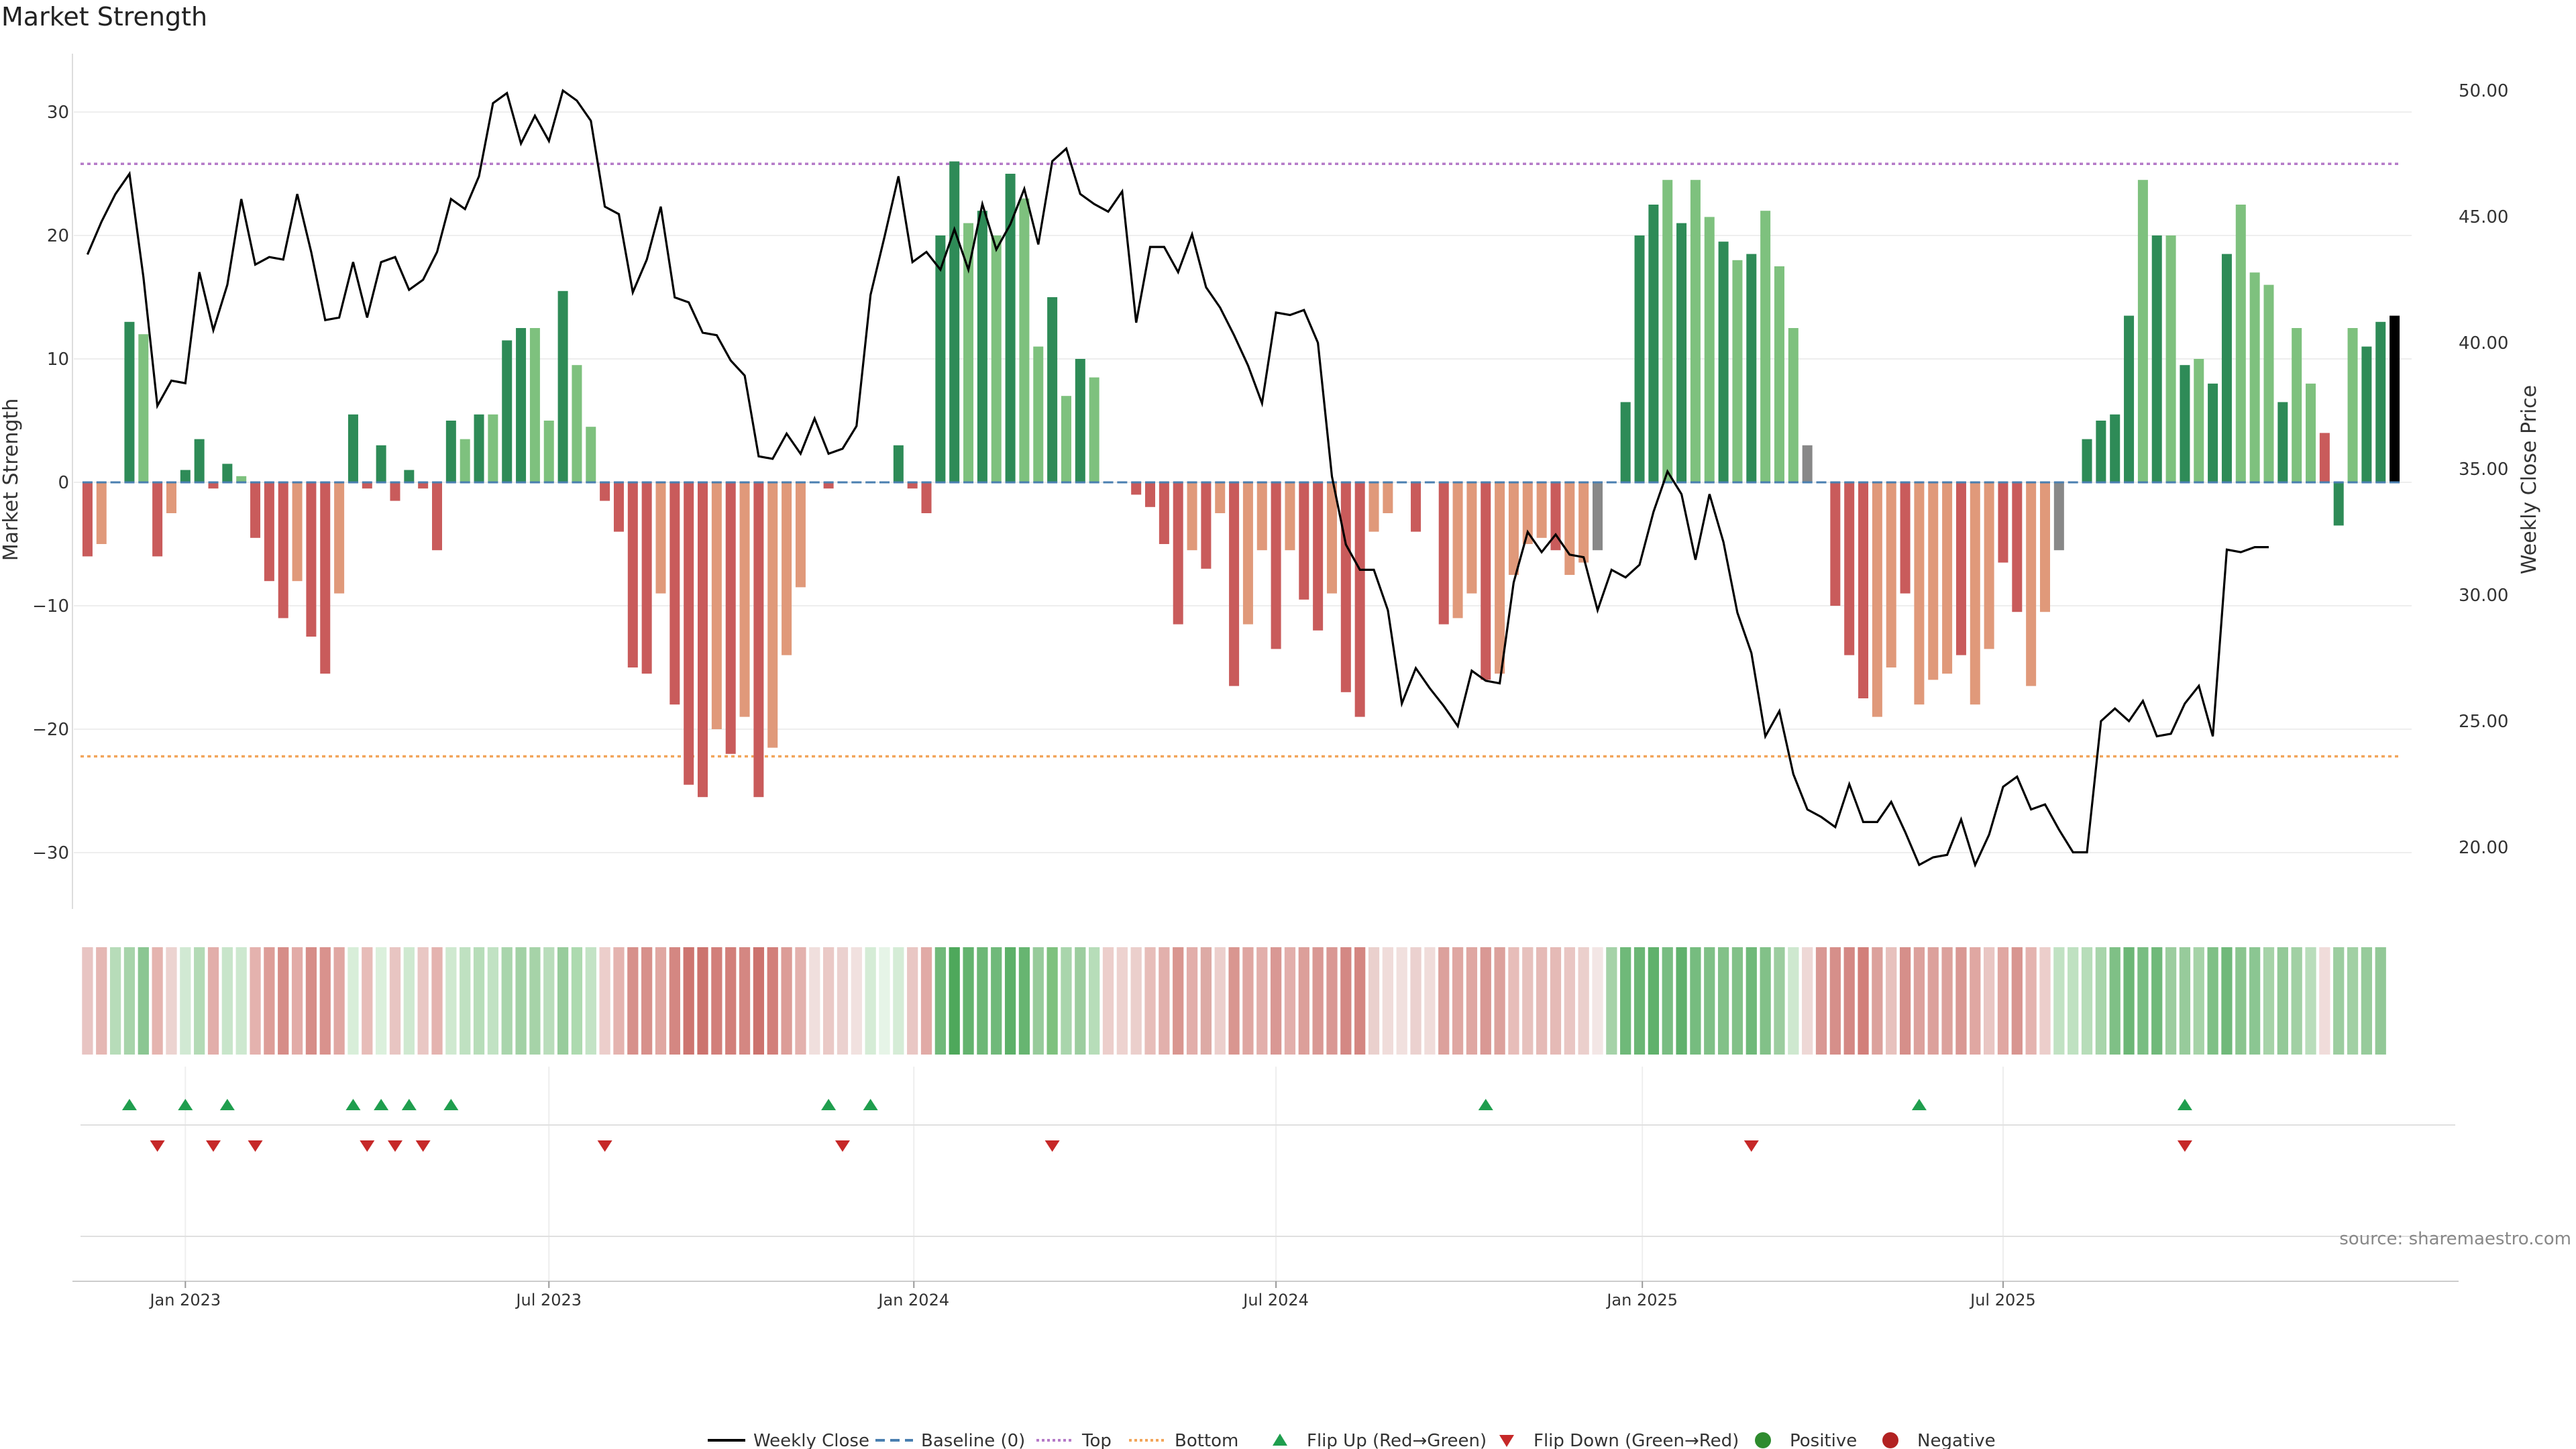 This screenshot has height=1449, width=2576. I want to click on x-tick-label: Jul 2025, so click(2002, 1300).